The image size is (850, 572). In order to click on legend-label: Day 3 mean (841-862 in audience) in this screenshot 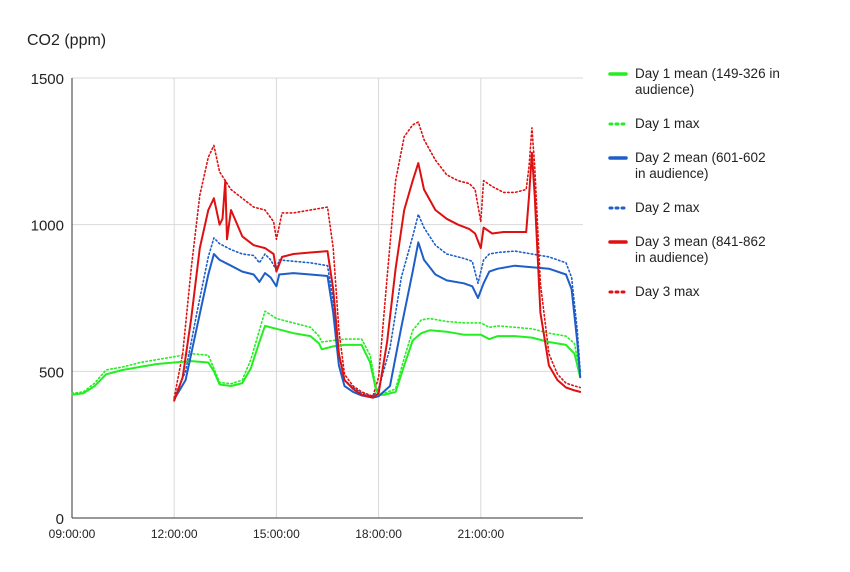, I will do `click(700, 249)`.